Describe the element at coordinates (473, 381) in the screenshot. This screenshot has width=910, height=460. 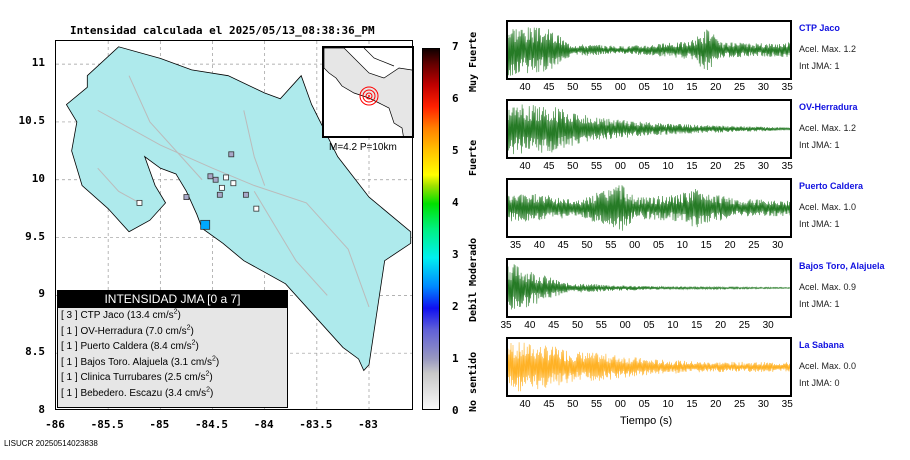
I see `colorbar-label: No sentido` at that location.